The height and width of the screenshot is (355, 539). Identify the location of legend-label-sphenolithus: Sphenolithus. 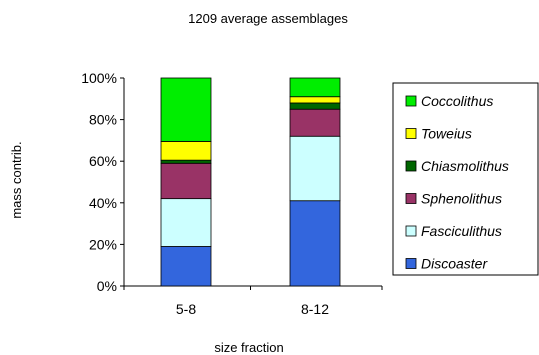
(461, 199).